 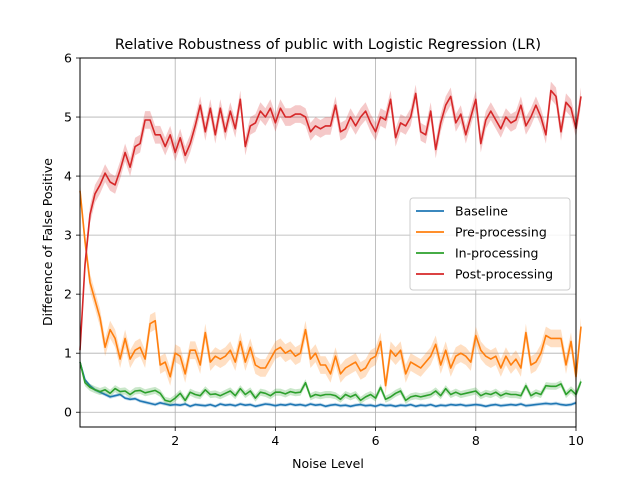 What do you see at coordinates (68, 58) in the screenshot?
I see `y-tick-label: 6` at bounding box center [68, 58].